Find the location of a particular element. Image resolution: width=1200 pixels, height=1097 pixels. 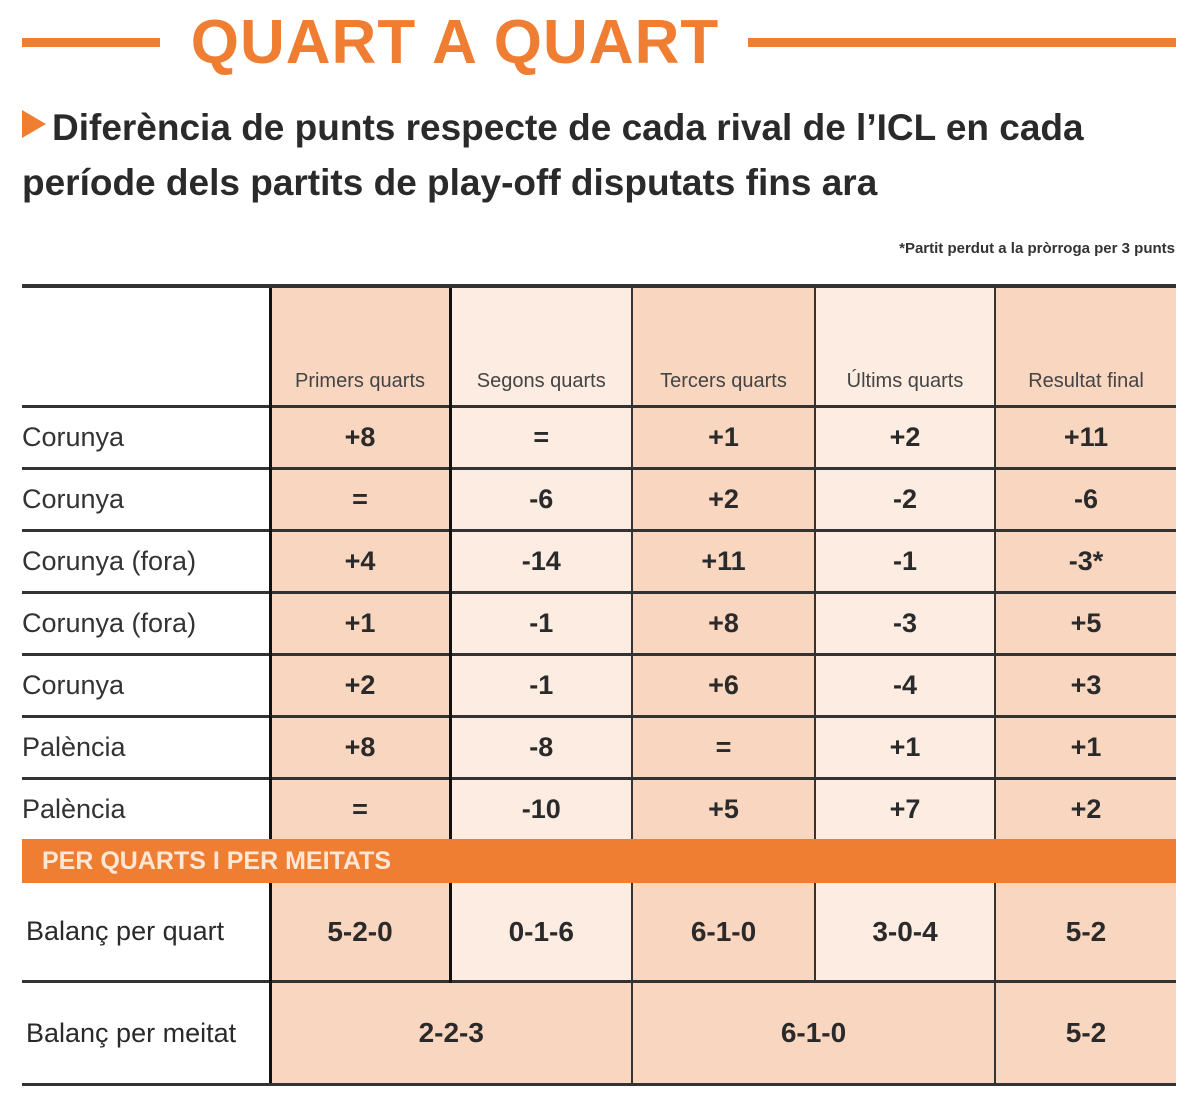

title-rule-left is located at coordinates (91, 42).